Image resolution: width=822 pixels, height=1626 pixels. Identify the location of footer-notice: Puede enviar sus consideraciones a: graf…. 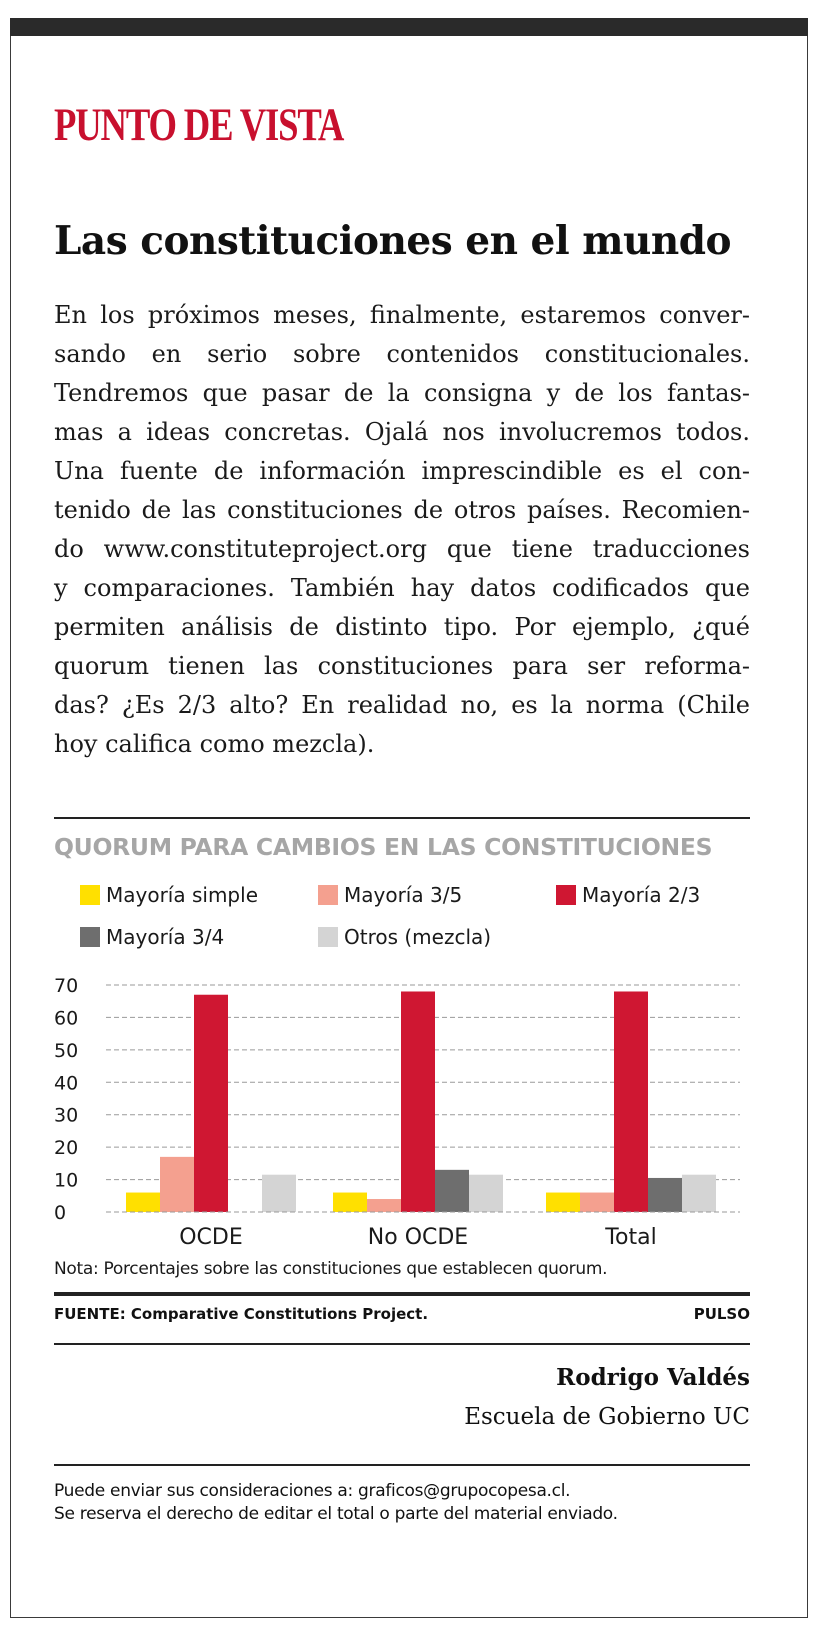
(336, 1503).